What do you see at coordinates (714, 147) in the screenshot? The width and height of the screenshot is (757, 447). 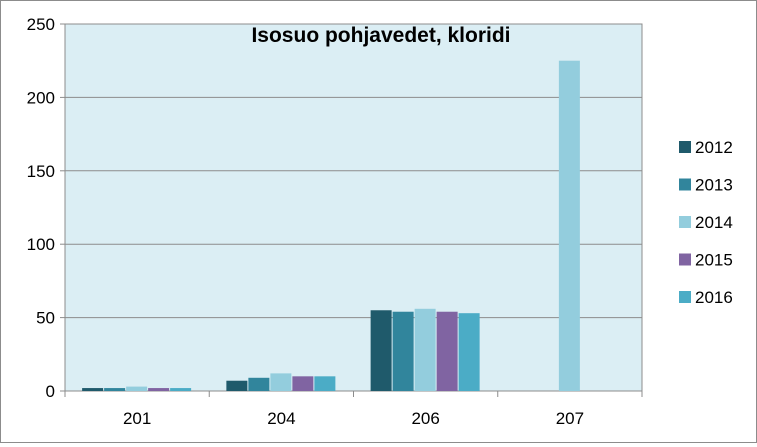 I see `legend-label: 2012` at bounding box center [714, 147].